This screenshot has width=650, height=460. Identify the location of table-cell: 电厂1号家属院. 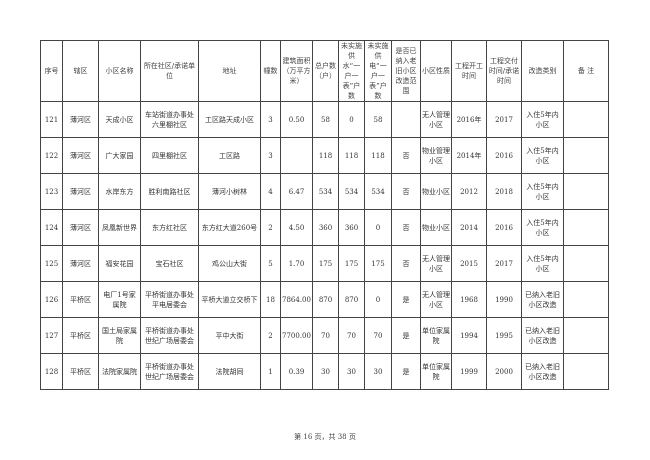
(119, 299).